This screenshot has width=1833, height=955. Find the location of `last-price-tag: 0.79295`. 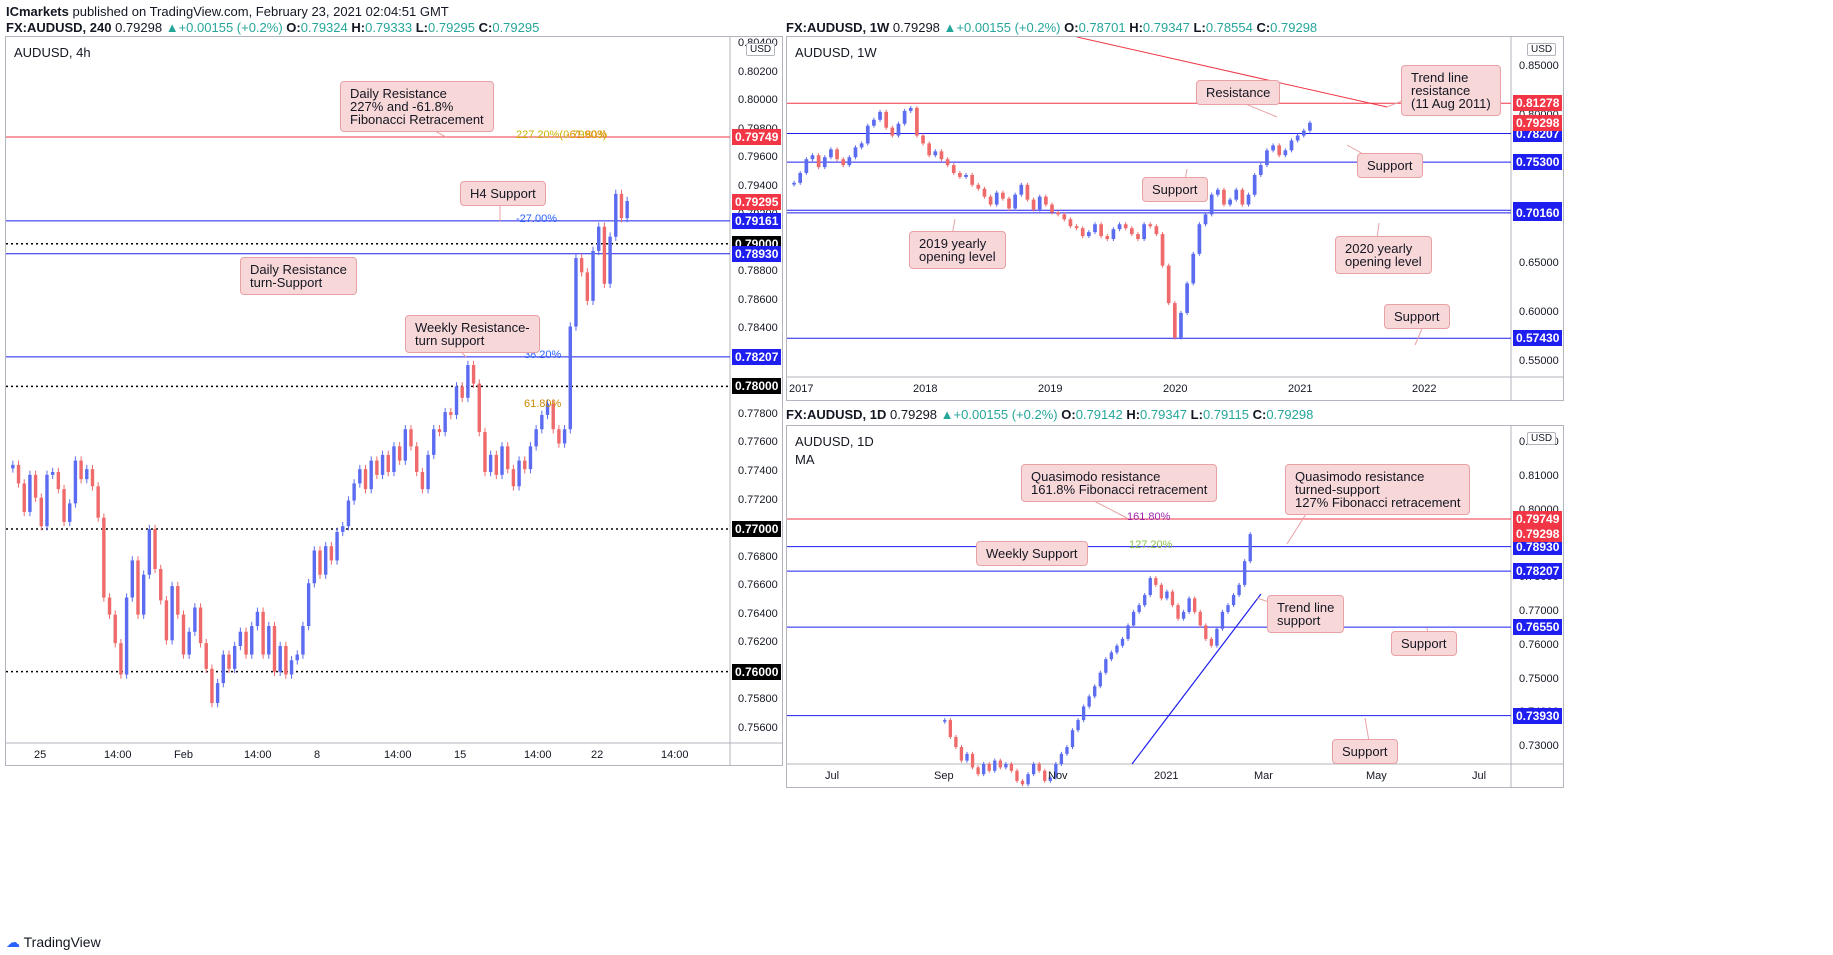

last-price-tag: 0.79295 is located at coordinates (757, 201).